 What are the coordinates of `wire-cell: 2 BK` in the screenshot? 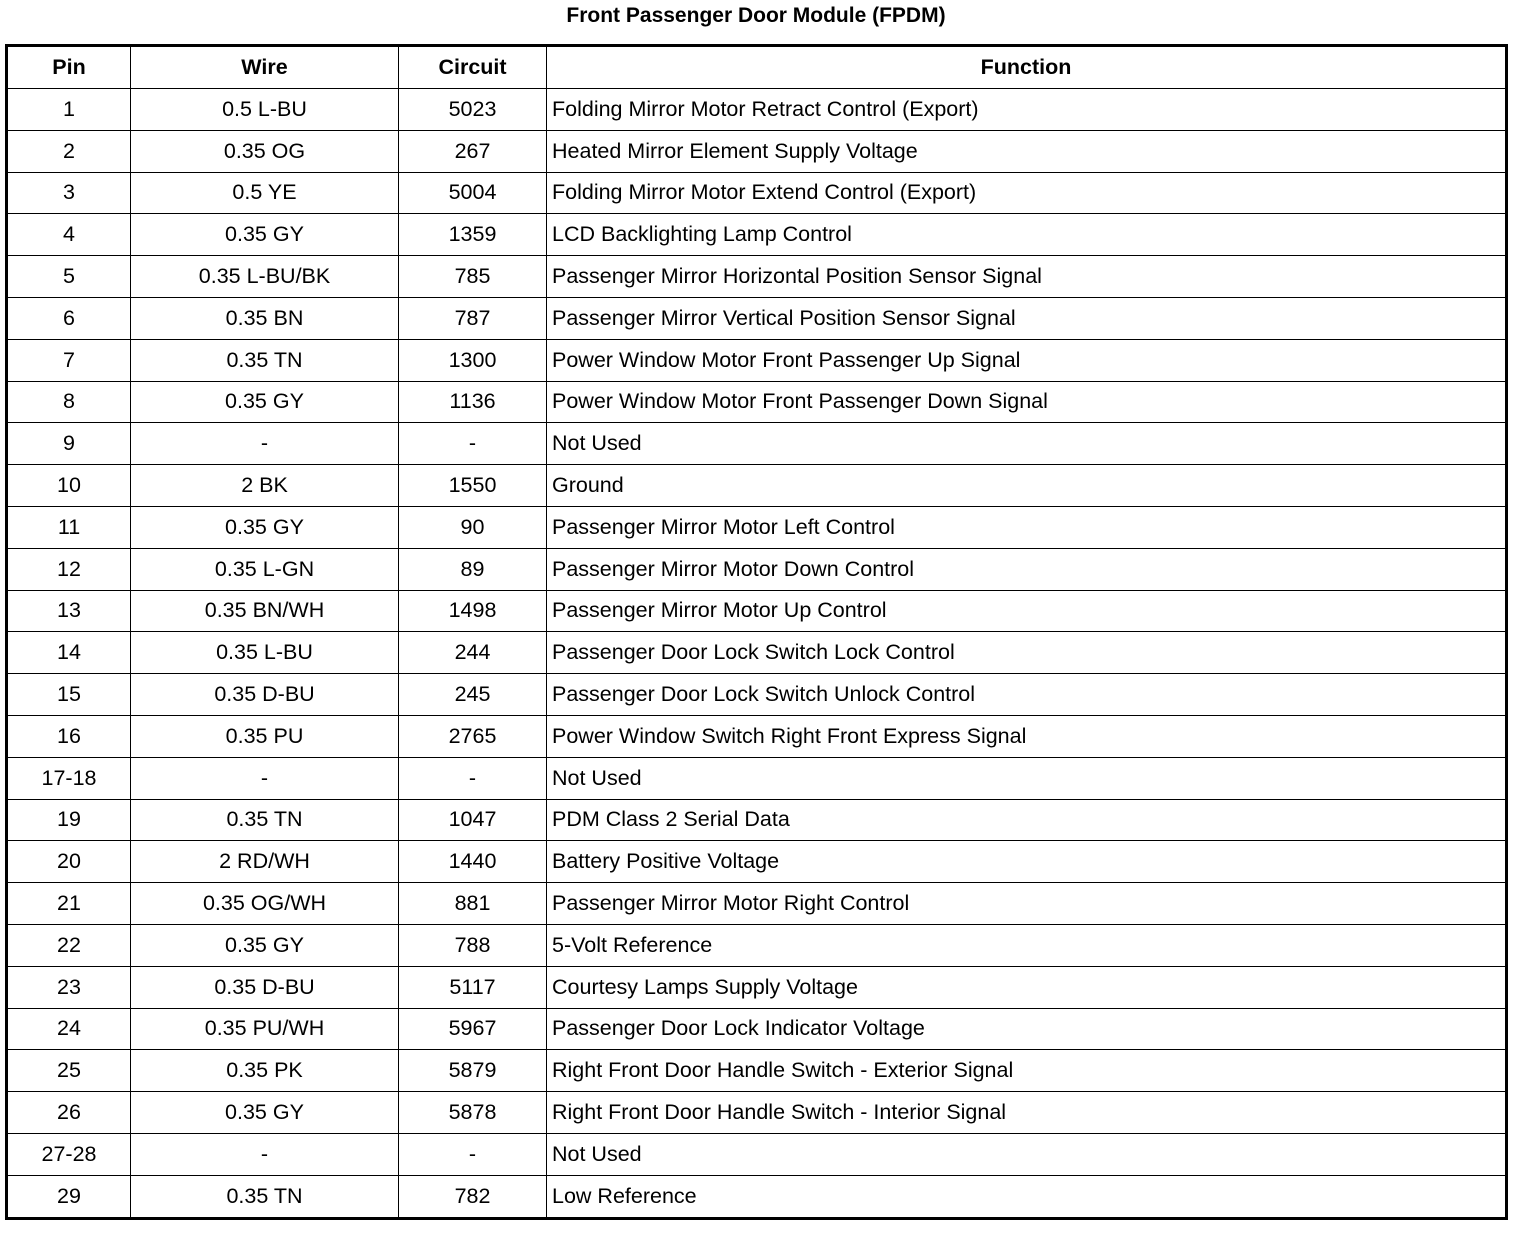 It's located at (264, 485).